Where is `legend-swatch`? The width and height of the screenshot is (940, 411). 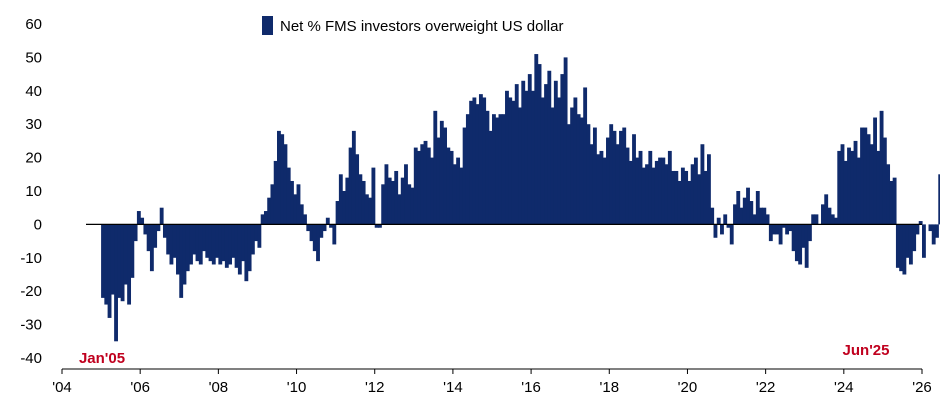 legend-swatch is located at coordinates (267, 25).